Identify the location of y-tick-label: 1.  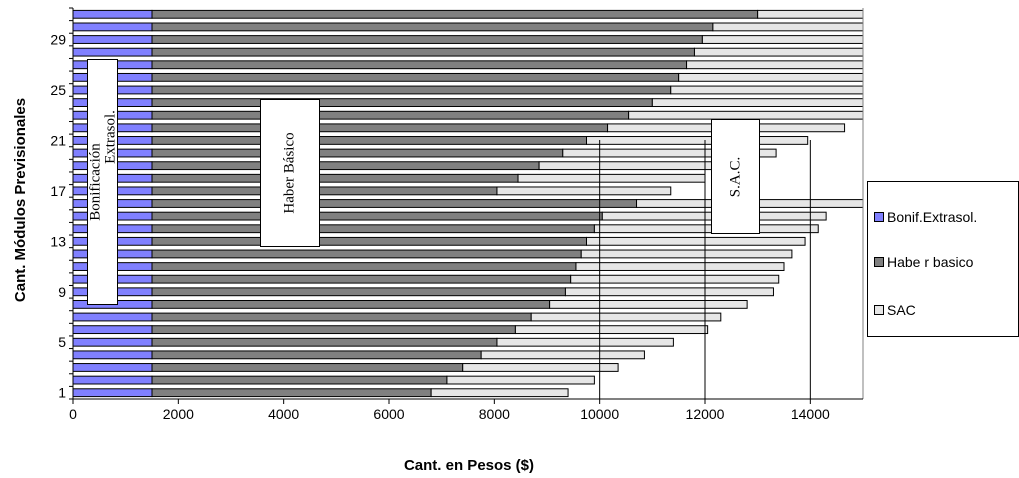
(62, 393).